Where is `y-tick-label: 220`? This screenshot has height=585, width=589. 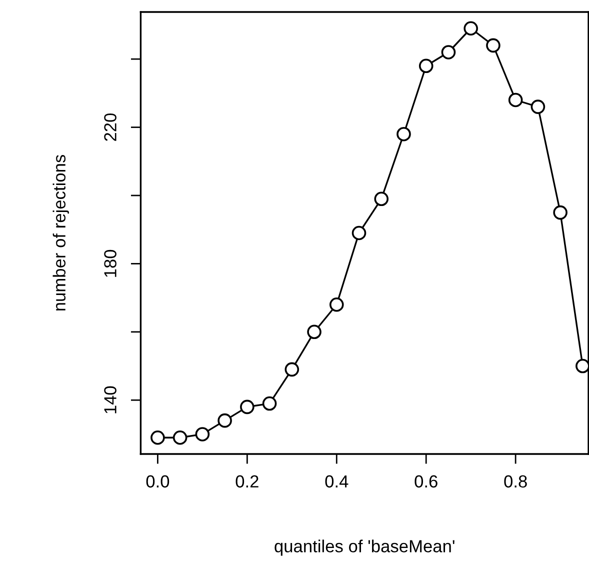
y-tick-label: 220 is located at coordinates (110, 127).